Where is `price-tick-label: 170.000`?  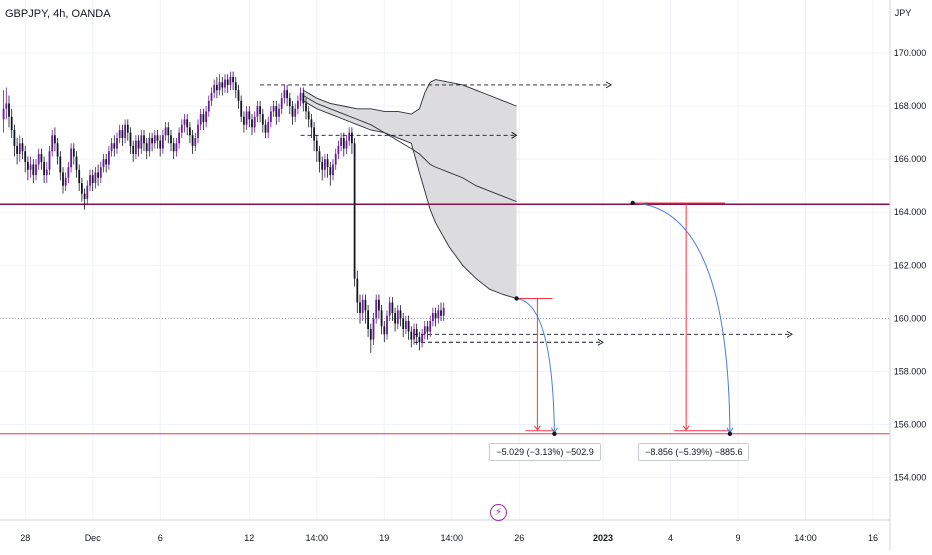 price-tick-label: 170.000 is located at coordinates (910, 53).